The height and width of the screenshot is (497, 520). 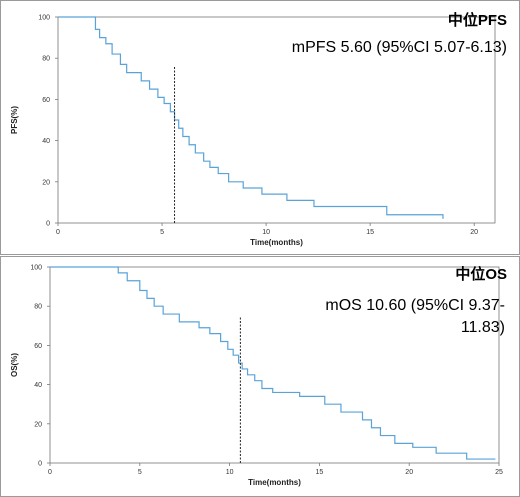 I want to click on pfs-ytick-label: 100, so click(x=44, y=18).